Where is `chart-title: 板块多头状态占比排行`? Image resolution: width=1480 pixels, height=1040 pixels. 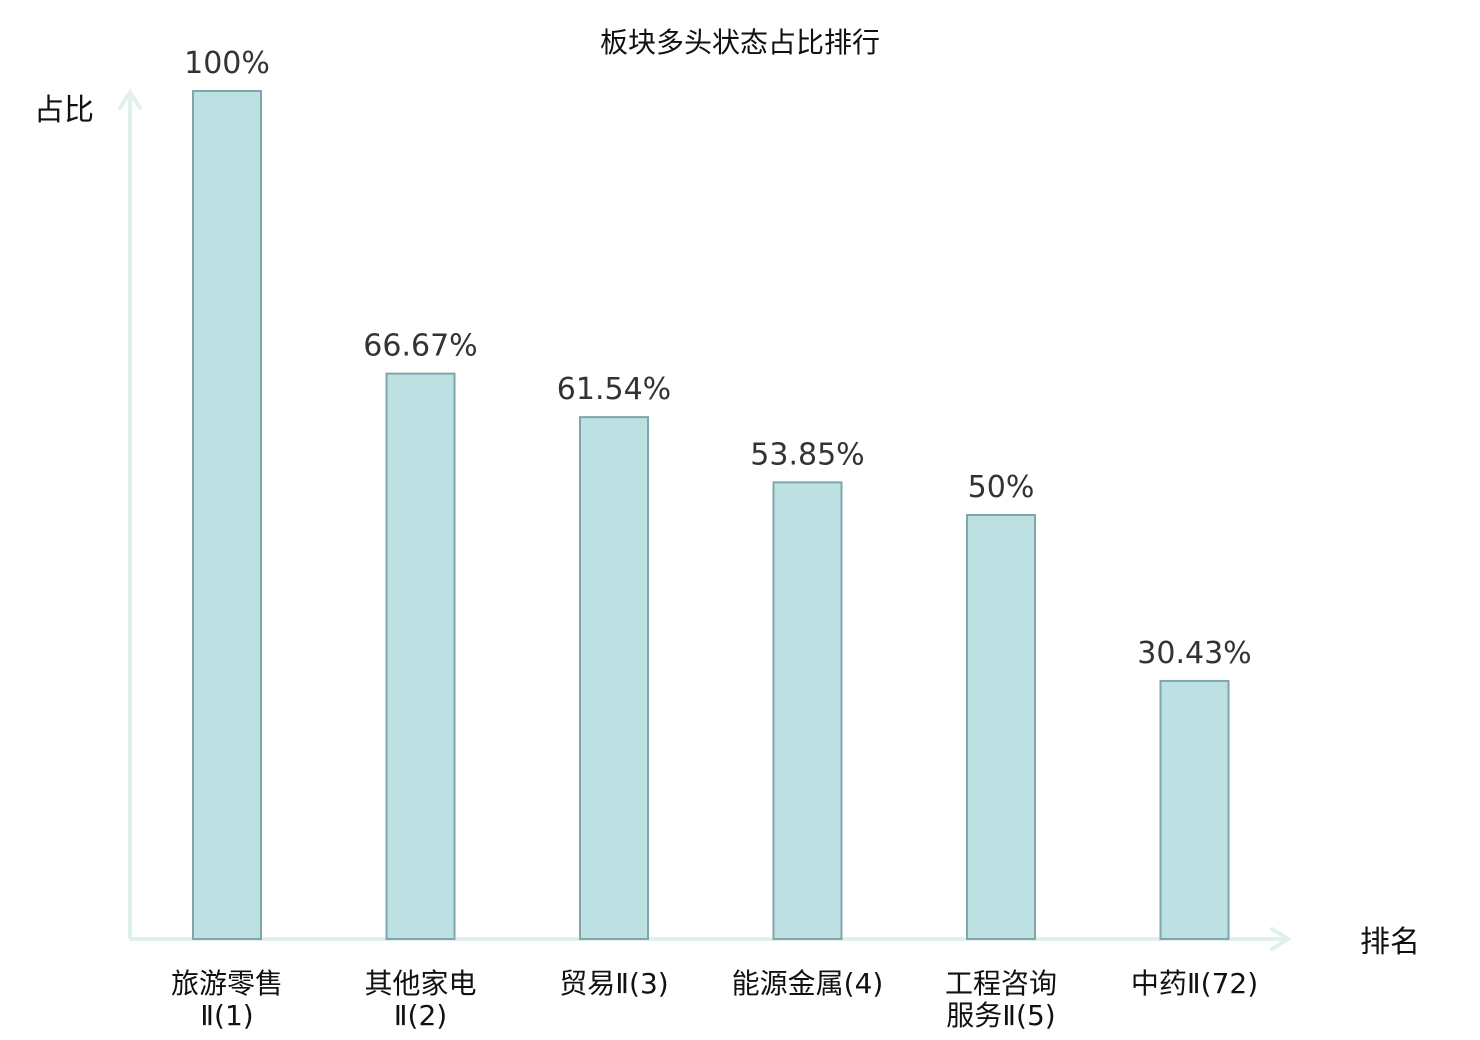 chart-title: 板块多头状态占比排行 is located at coordinates (740, 42).